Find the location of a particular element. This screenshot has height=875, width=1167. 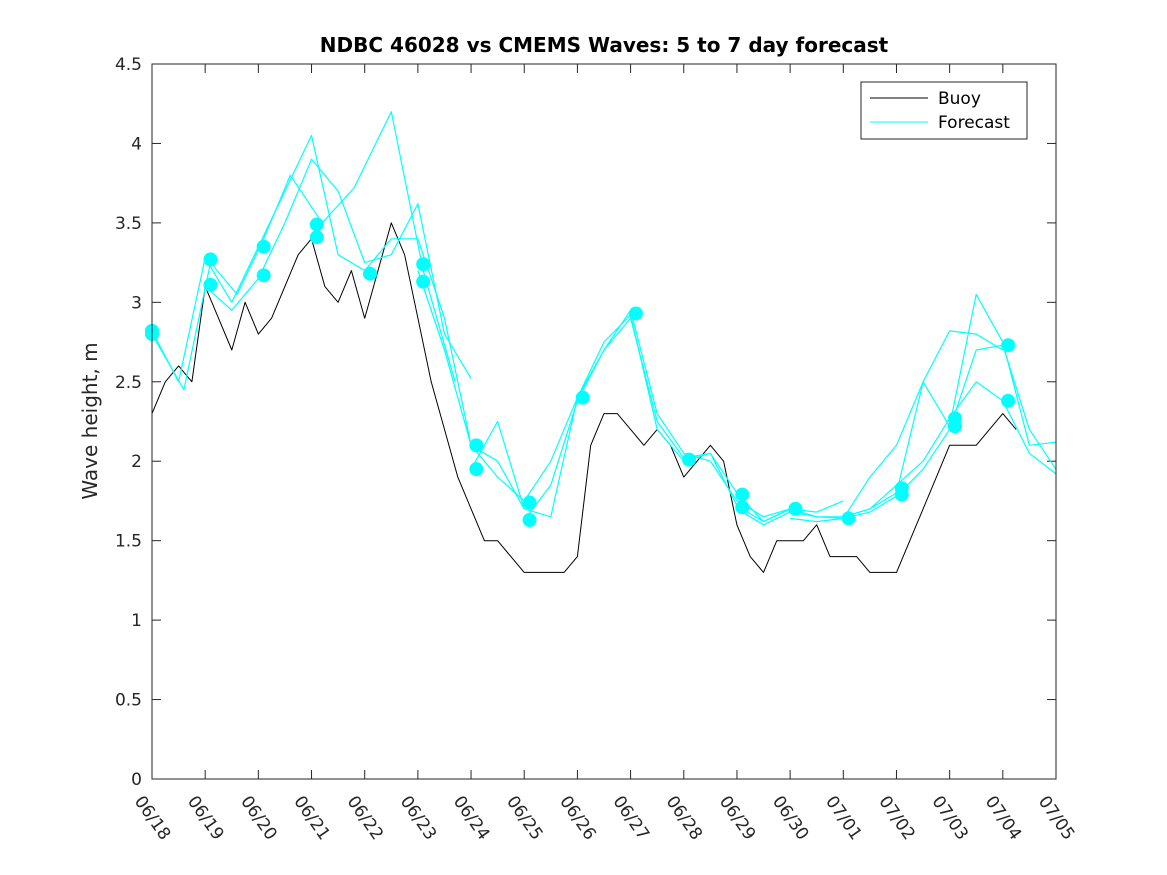

x-tick-label: 06/20 is located at coordinates (258, 818).